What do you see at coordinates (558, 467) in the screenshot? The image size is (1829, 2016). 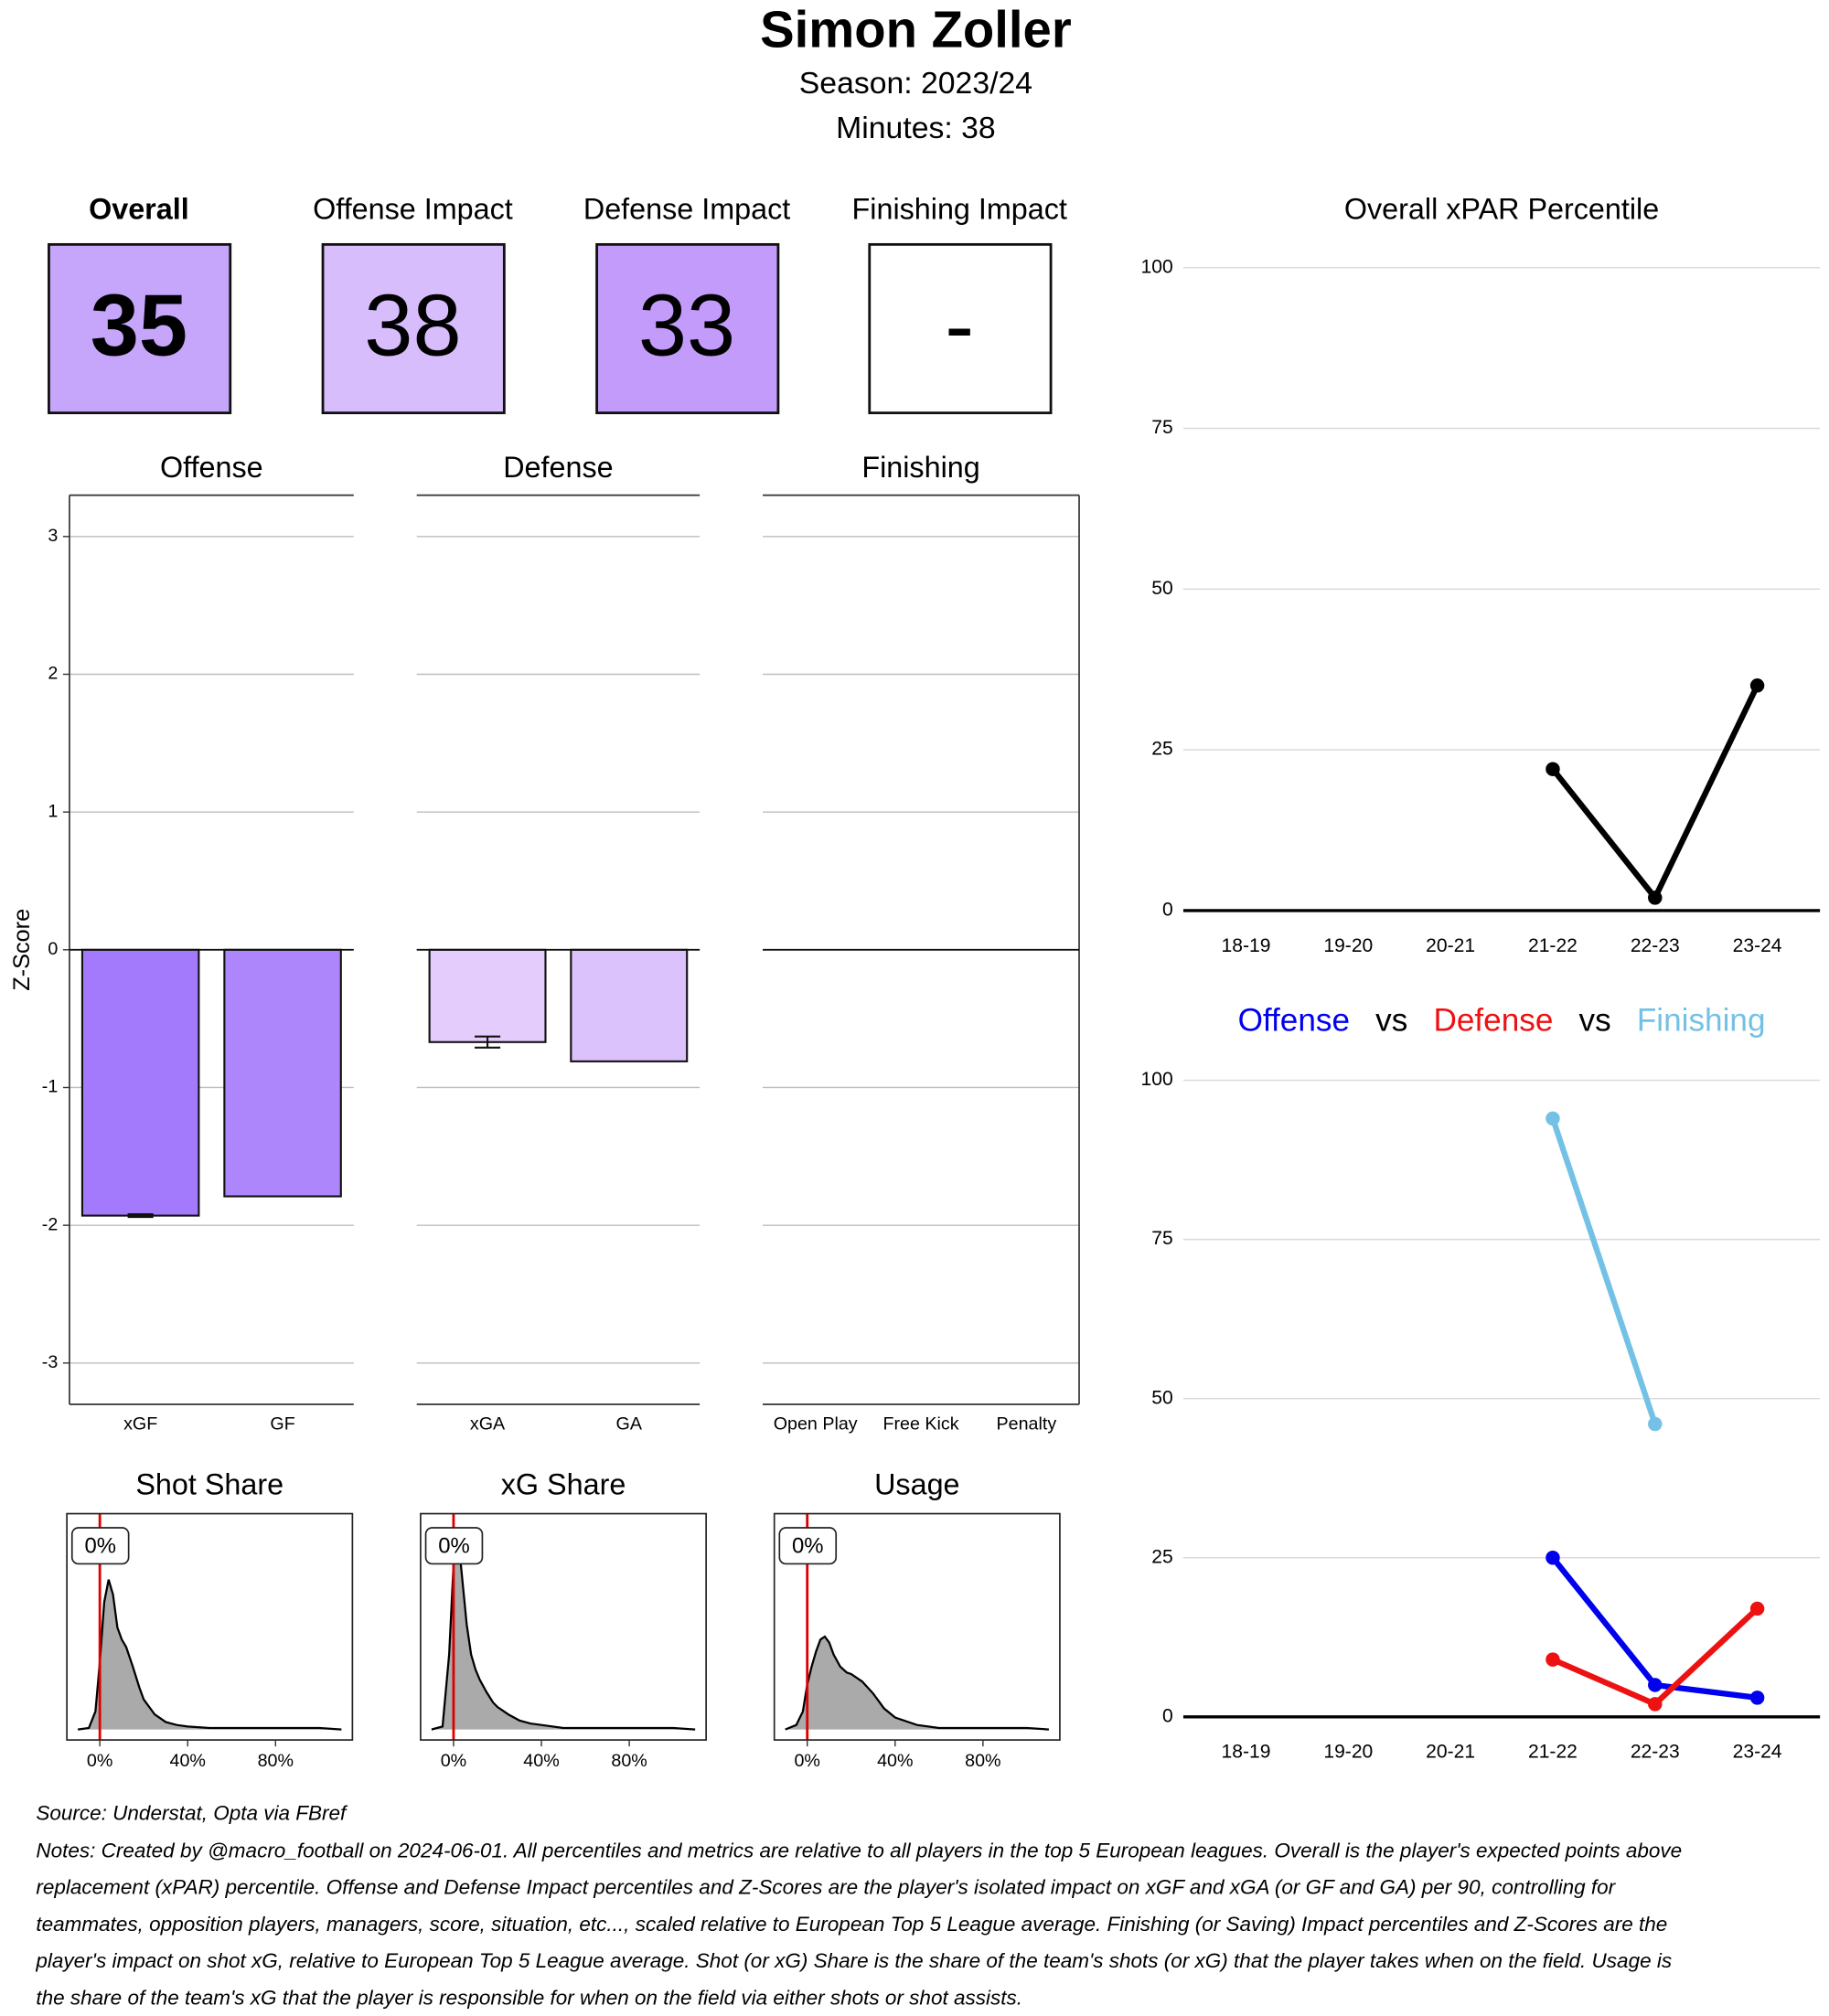 I see `facet-title: Defense` at bounding box center [558, 467].